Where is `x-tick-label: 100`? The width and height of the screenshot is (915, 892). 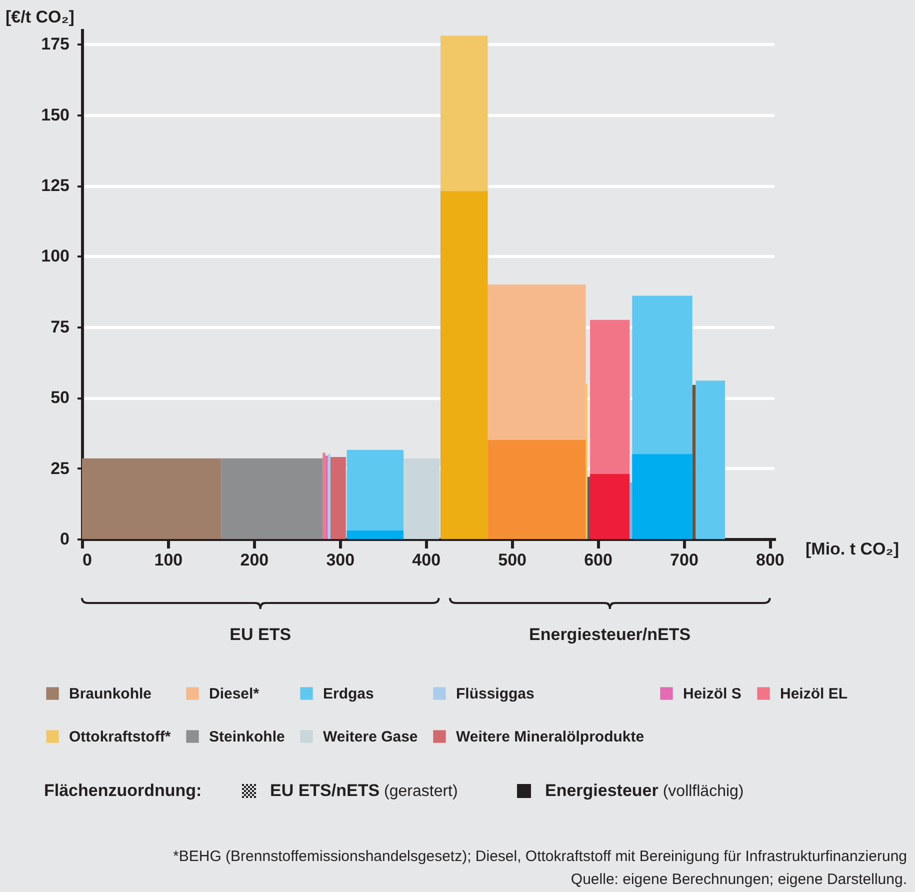
x-tick-label: 100 is located at coordinates (168, 560).